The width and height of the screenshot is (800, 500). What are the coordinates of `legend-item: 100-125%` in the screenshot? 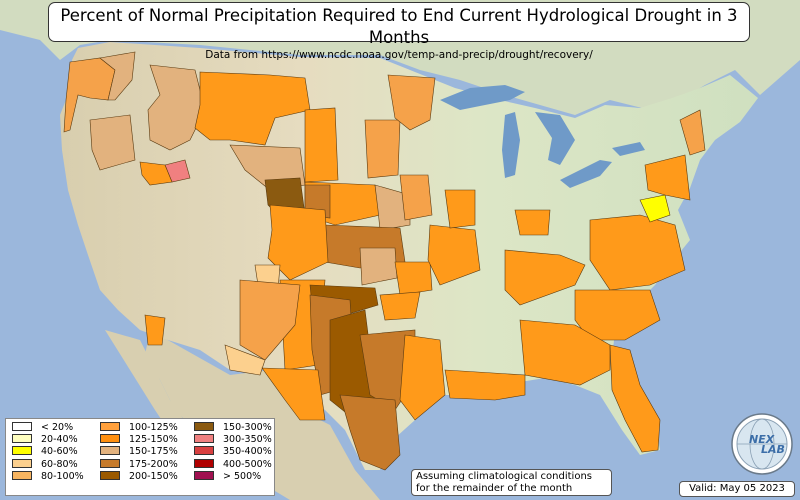 It's located at (139, 428).